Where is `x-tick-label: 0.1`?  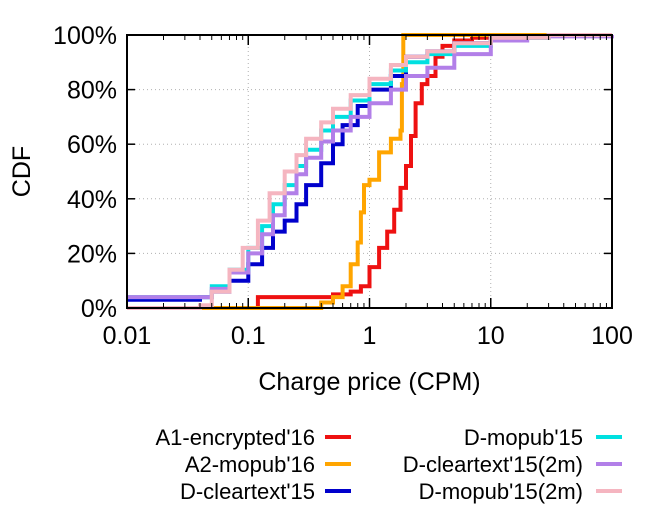 x-tick-label: 0.1 is located at coordinates (248, 336).